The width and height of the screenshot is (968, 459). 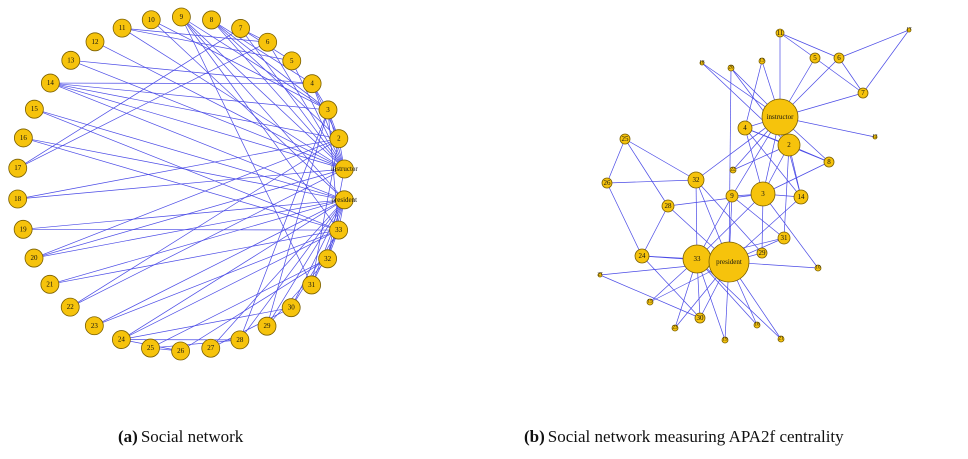 What do you see at coordinates (95, 42) in the screenshot?
I see `node-label: 12` at bounding box center [95, 42].